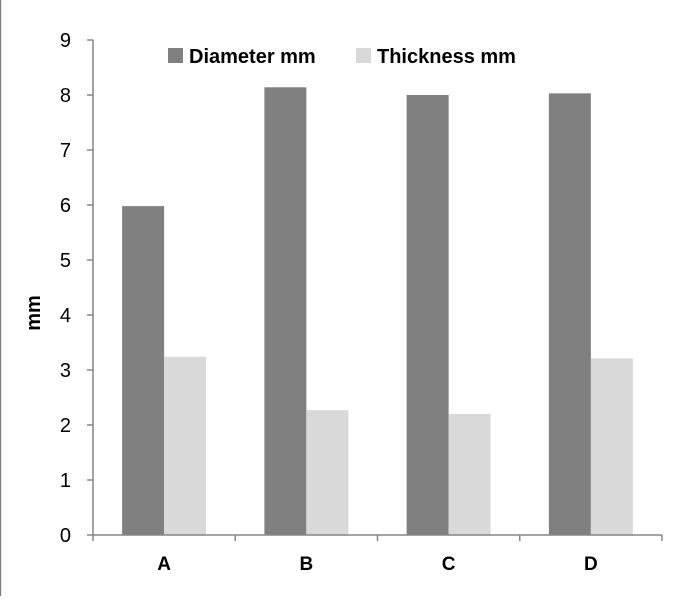 This screenshot has width=684, height=601. Describe the element at coordinates (65, 371) in the screenshot. I see `y-tick-label: 3` at that location.